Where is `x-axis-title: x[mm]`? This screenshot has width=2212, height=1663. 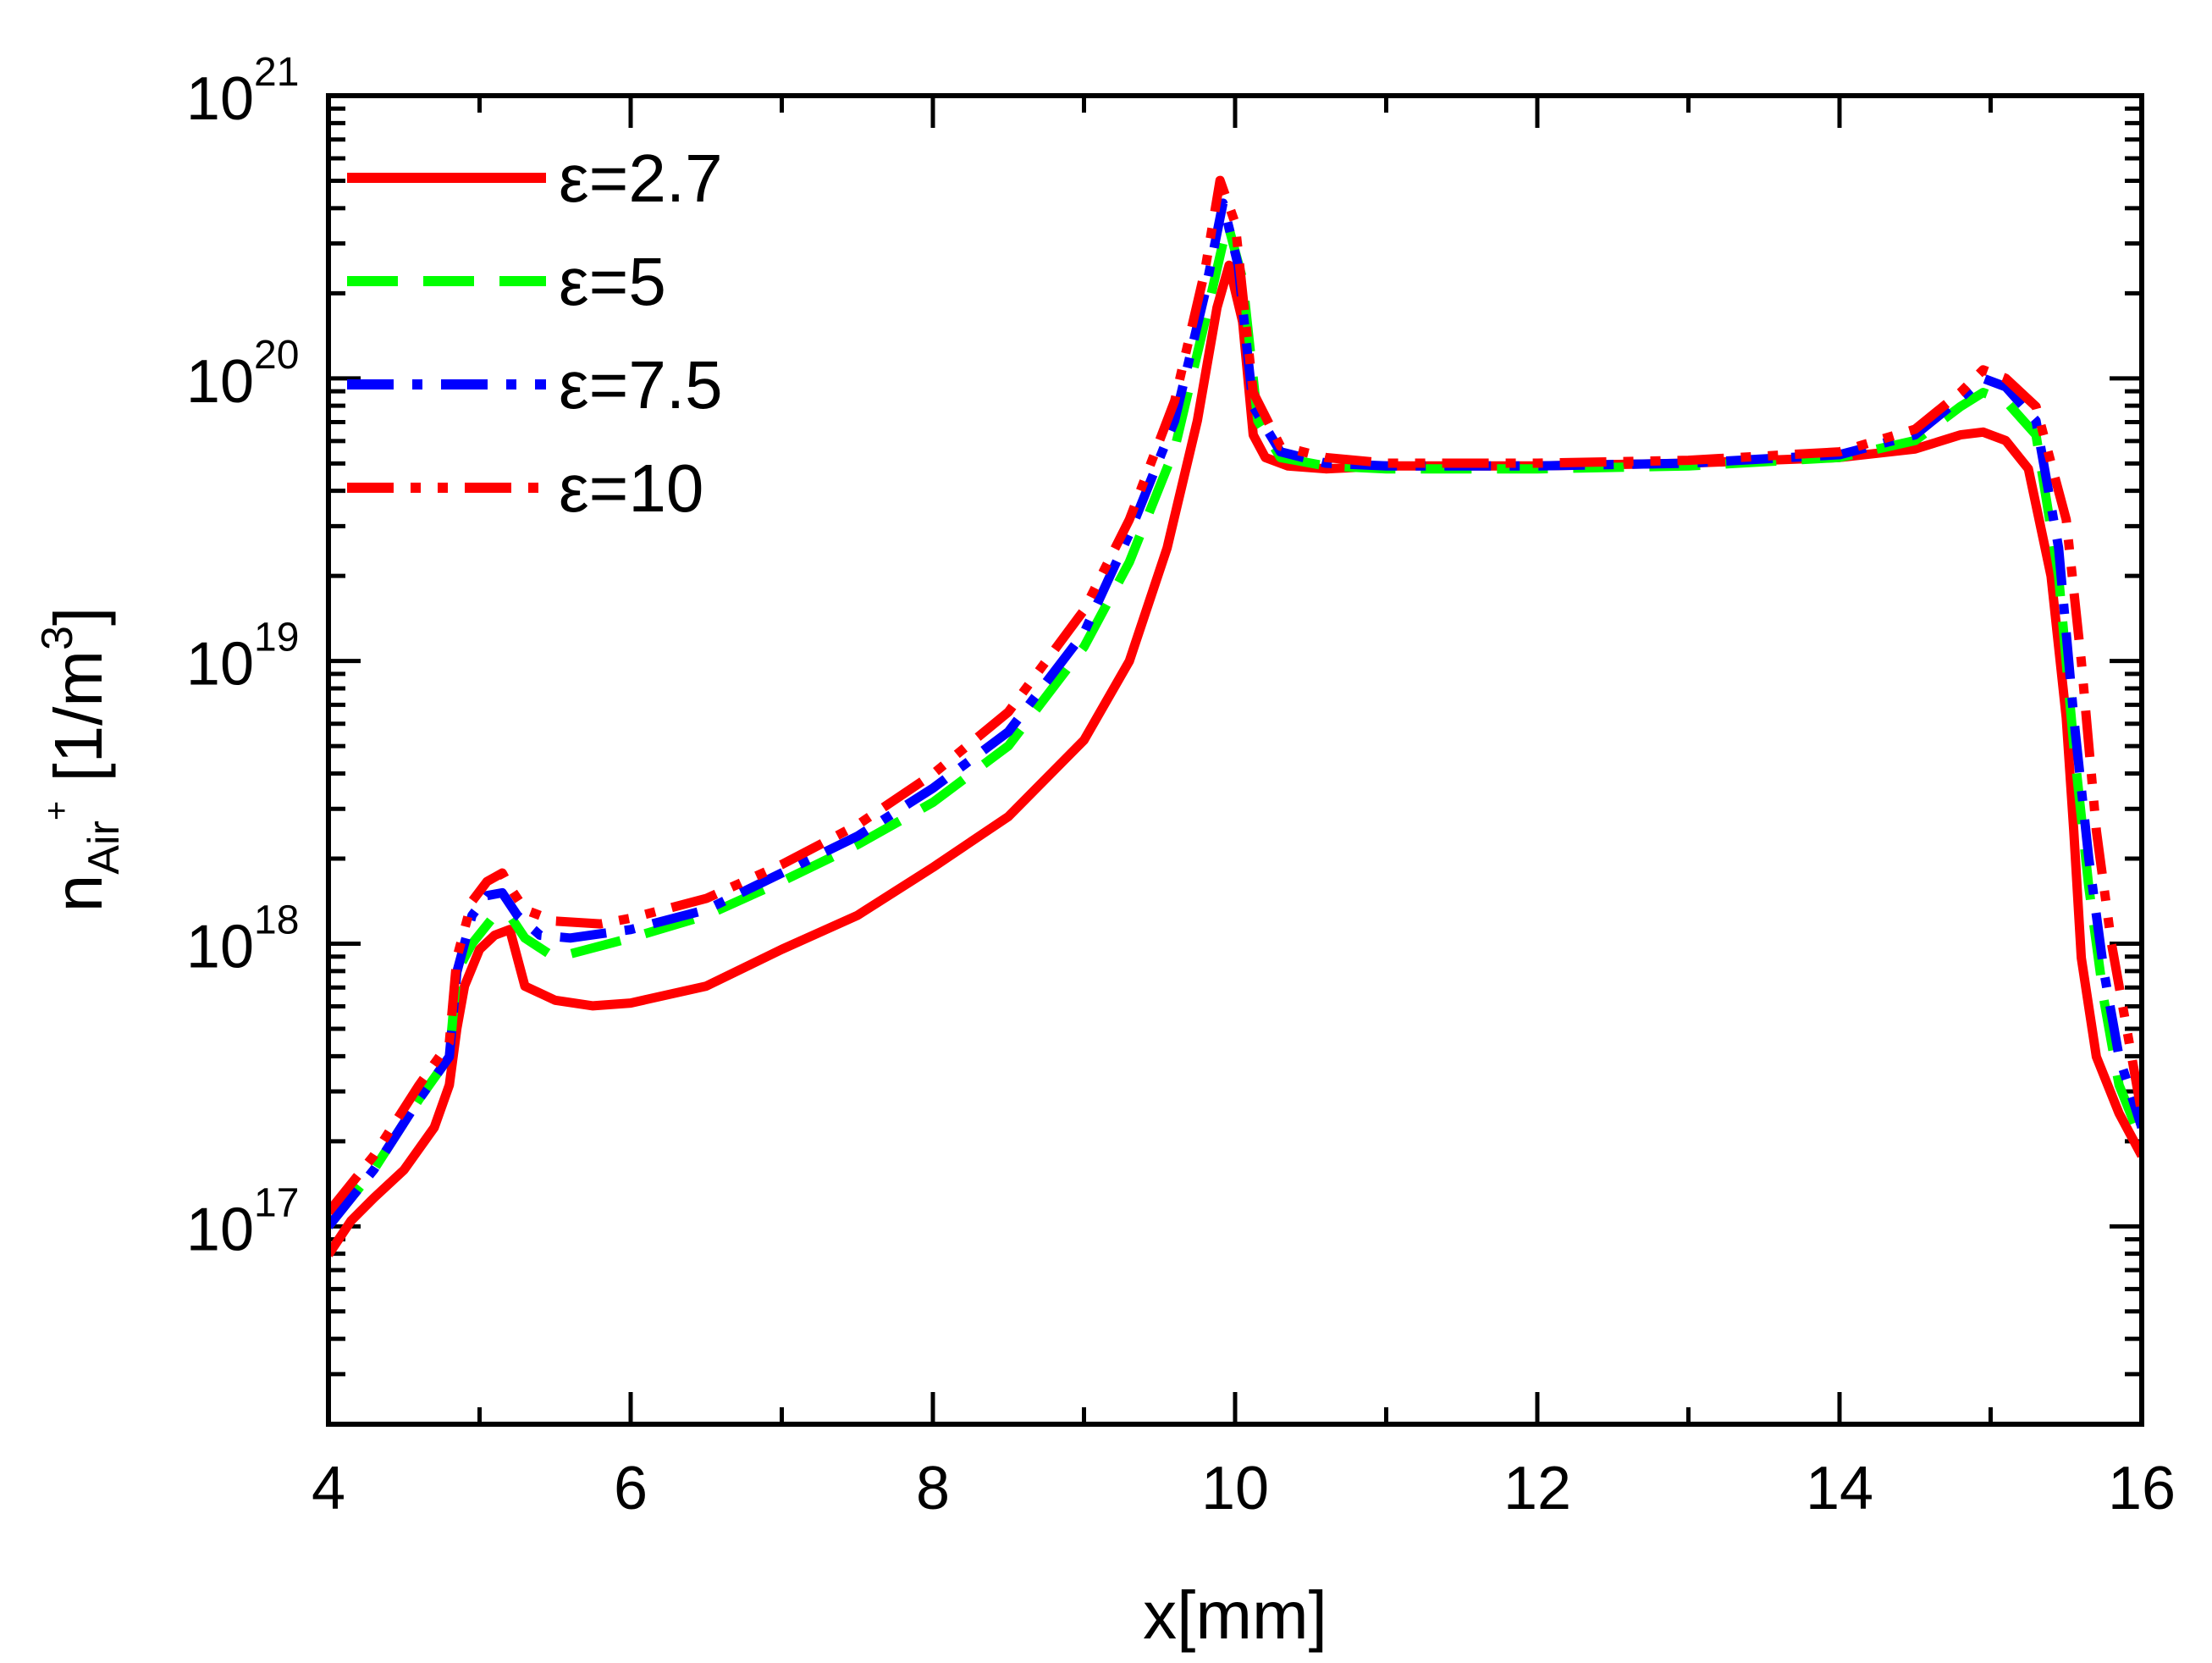 x-axis-title: x[mm] is located at coordinates (1235, 1615).